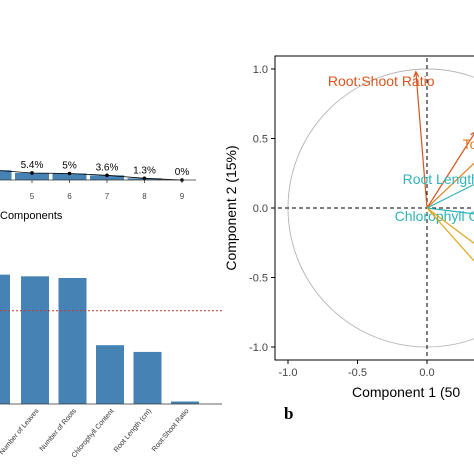 The image size is (474, 474). I want to click on pca-y-tick-label: -1.0, so click(258, 348).